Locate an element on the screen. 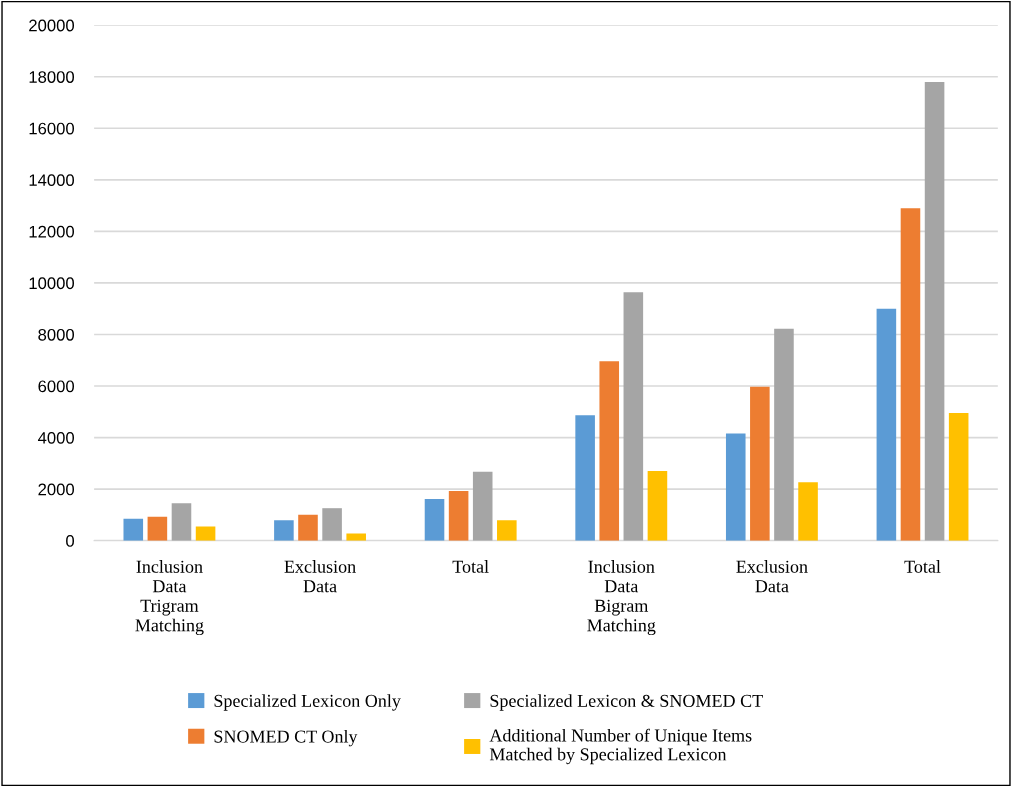 The width and height of the screenshot is (1012, 787). y-tick-label: 16000 is located at coordinates (52, 128).